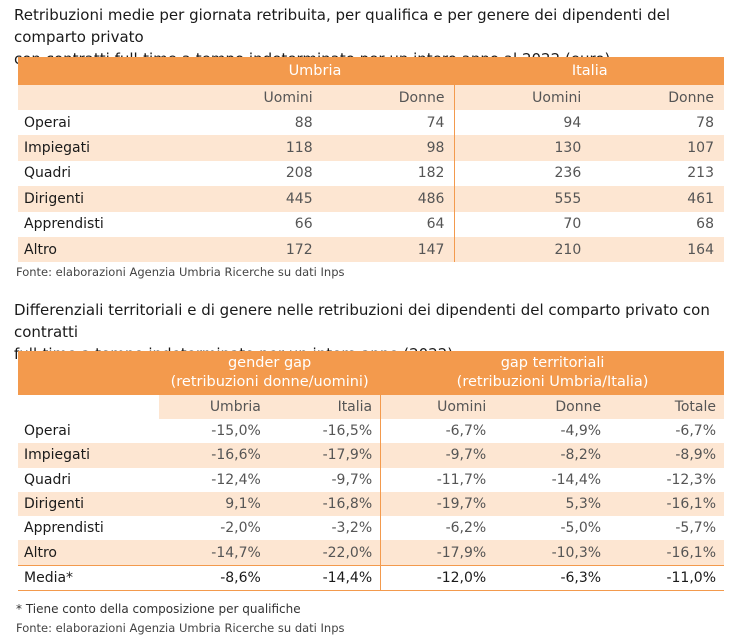 The height and width of the screenshot is (639, 754). Describe the element at coordinates (389, 148) in the screenshot. I see `cell: 98` at that location.